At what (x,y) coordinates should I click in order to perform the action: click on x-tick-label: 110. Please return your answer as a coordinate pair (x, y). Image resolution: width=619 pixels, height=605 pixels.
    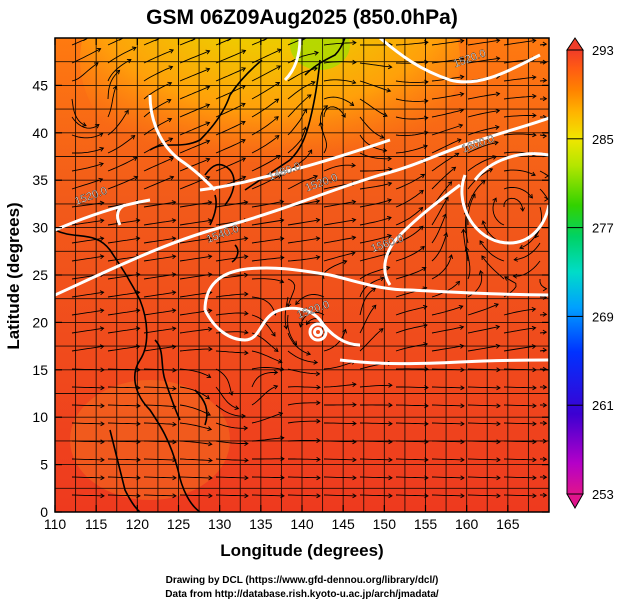
    Looking at the image, I should click on (55, 524).